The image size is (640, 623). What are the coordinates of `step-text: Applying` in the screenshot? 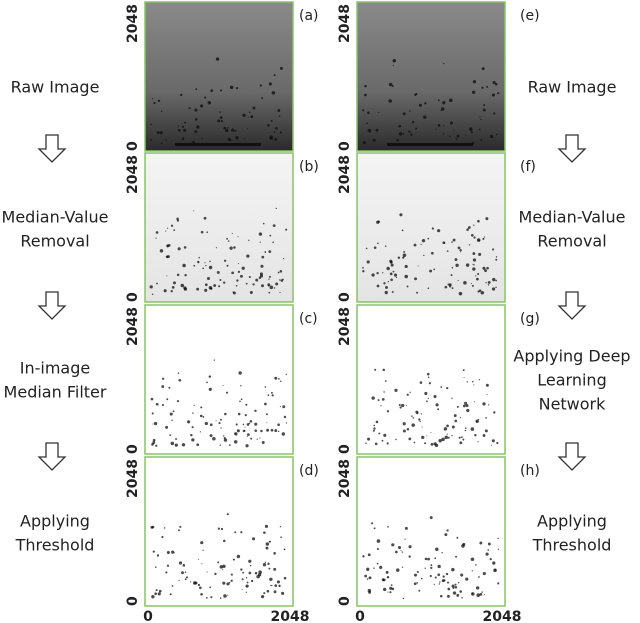 It's located at (572, 521).